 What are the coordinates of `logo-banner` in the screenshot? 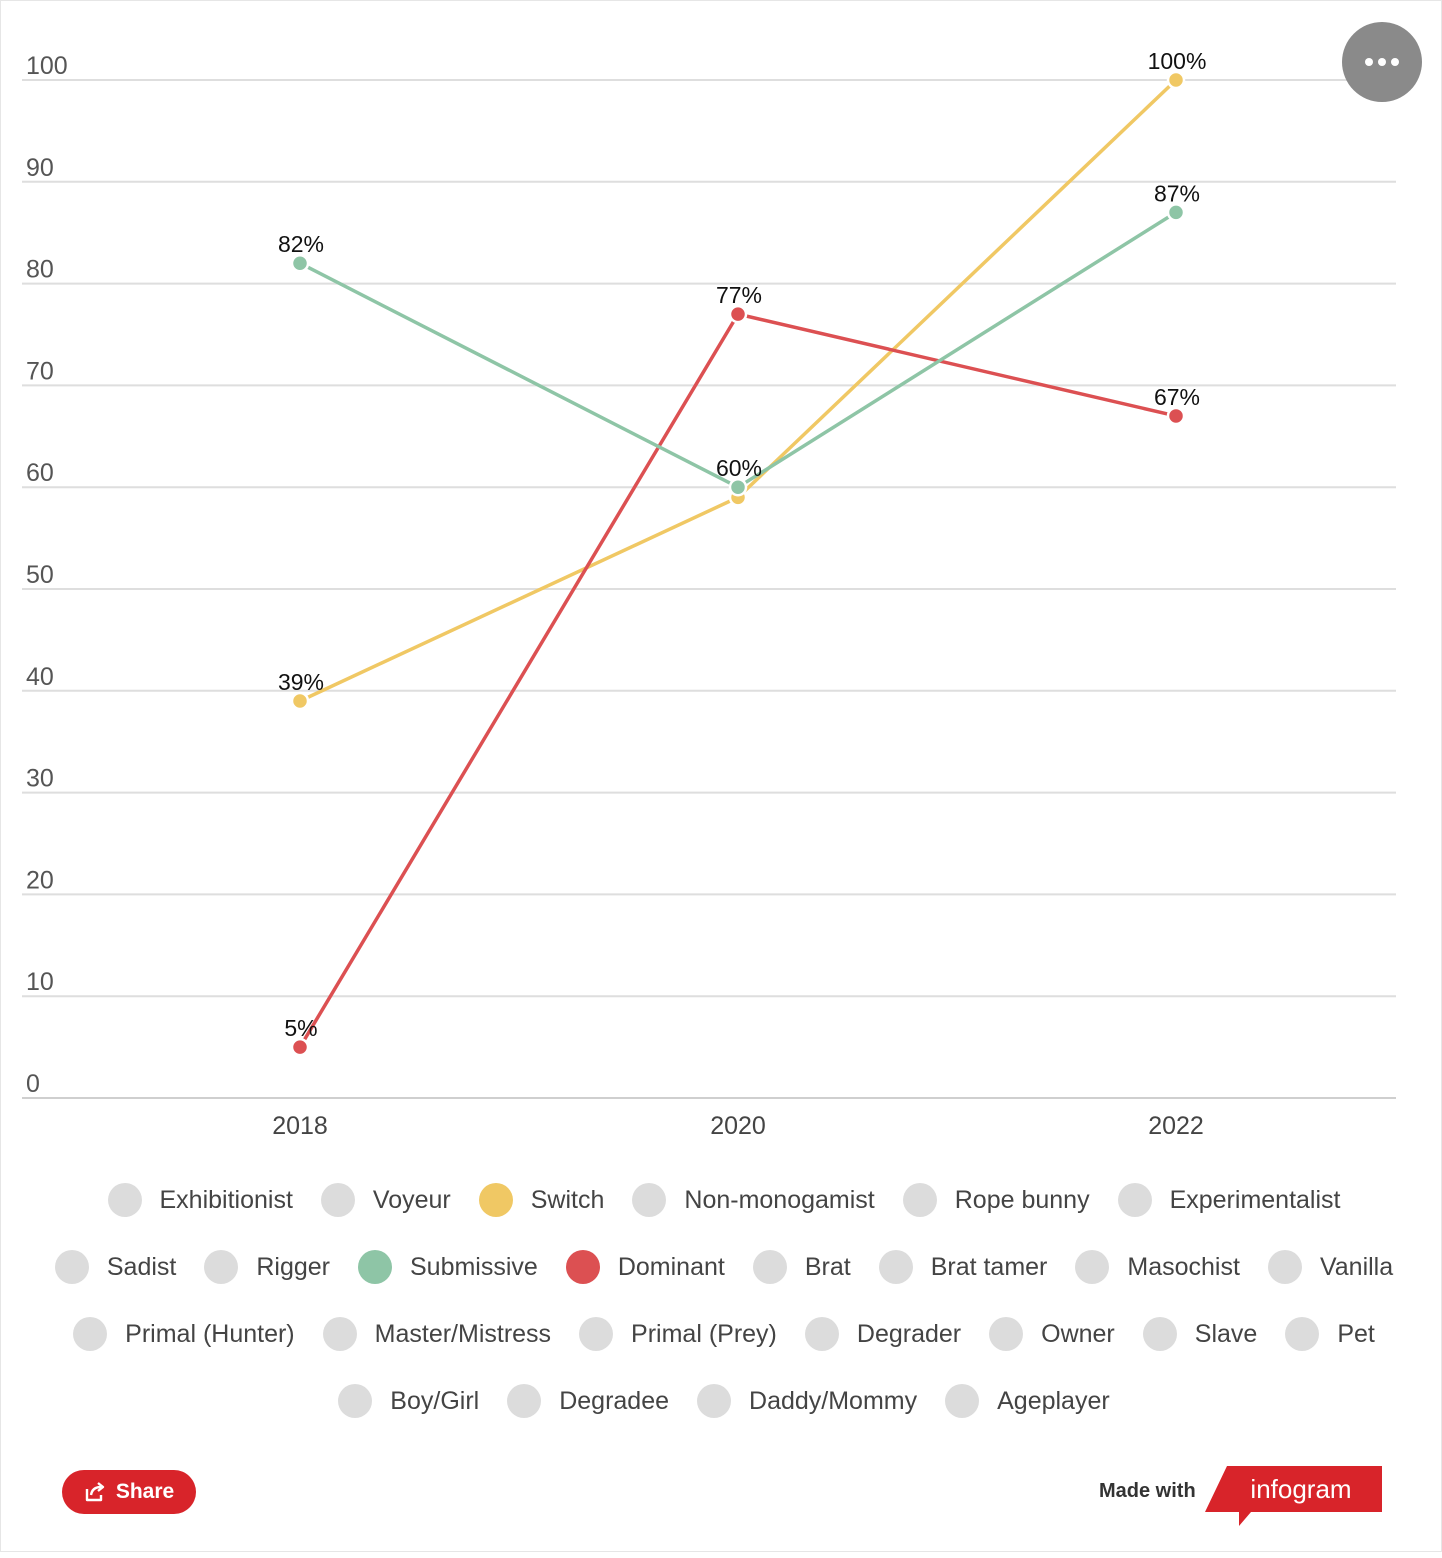 It's located at (1293, 1496).